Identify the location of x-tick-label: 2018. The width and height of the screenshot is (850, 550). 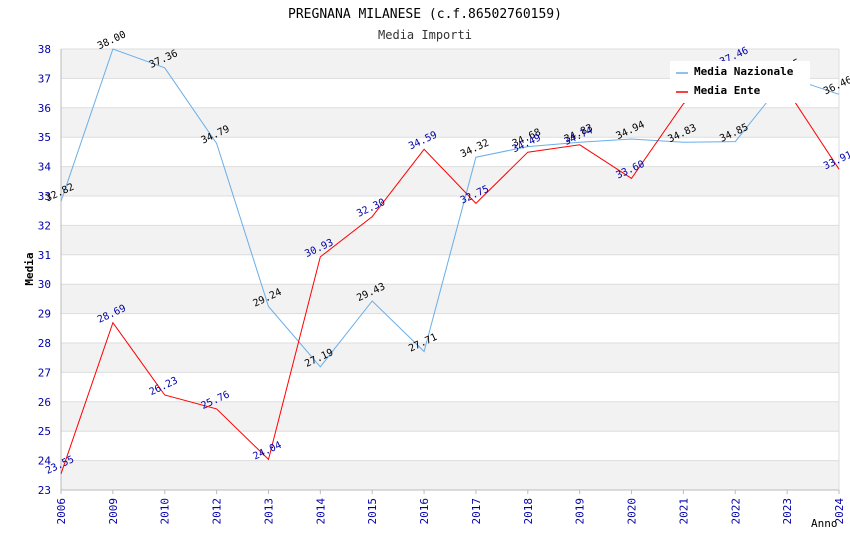
(528, 511).